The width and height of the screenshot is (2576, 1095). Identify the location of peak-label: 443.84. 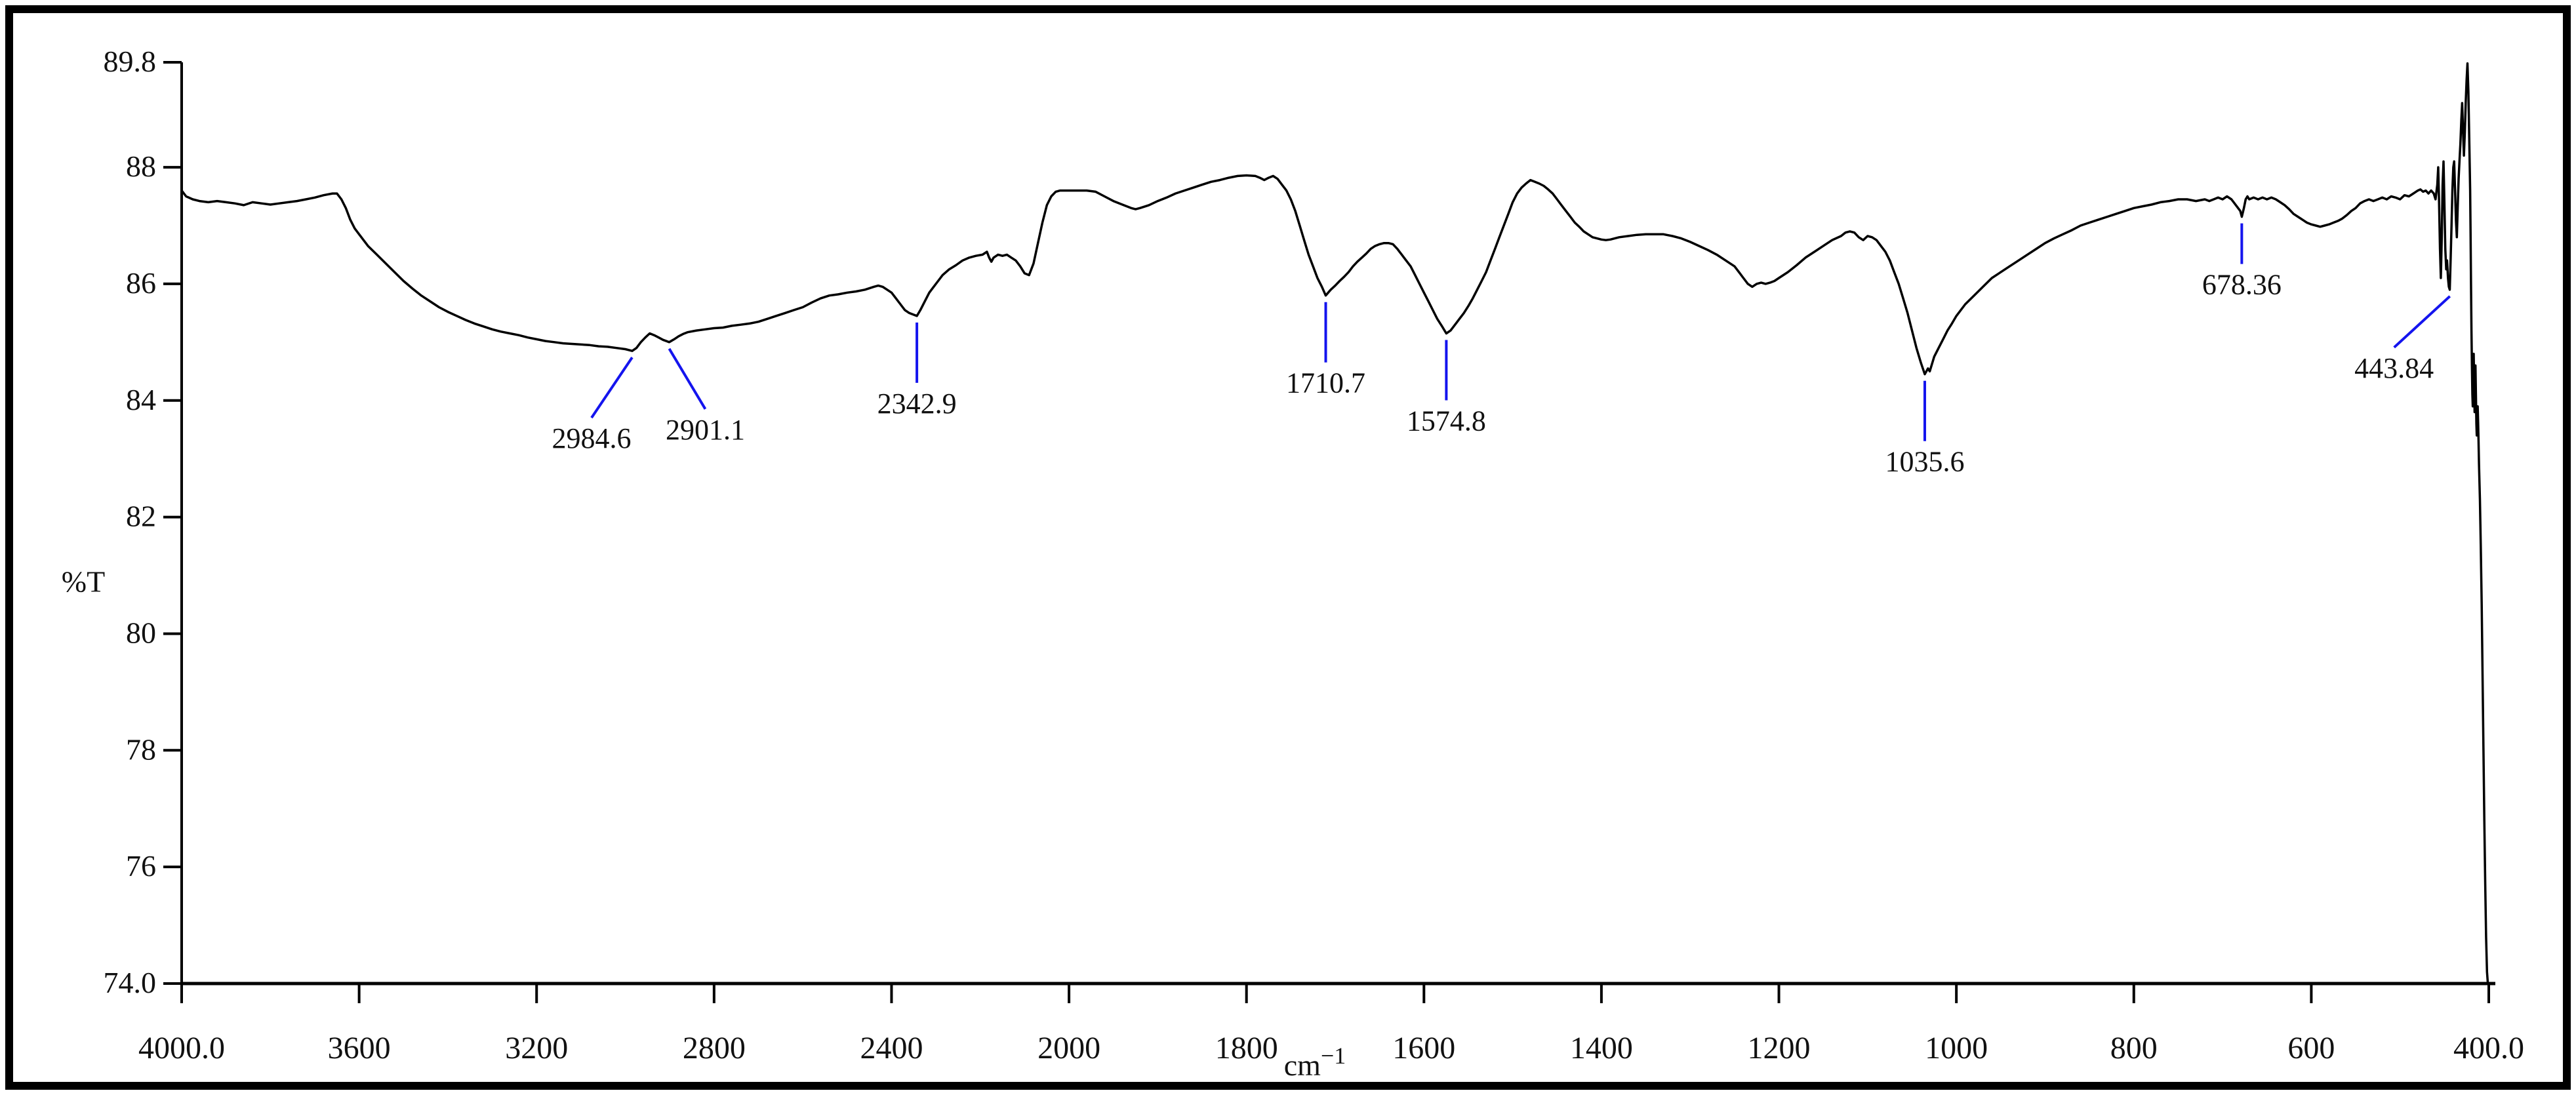
(2394, 368).